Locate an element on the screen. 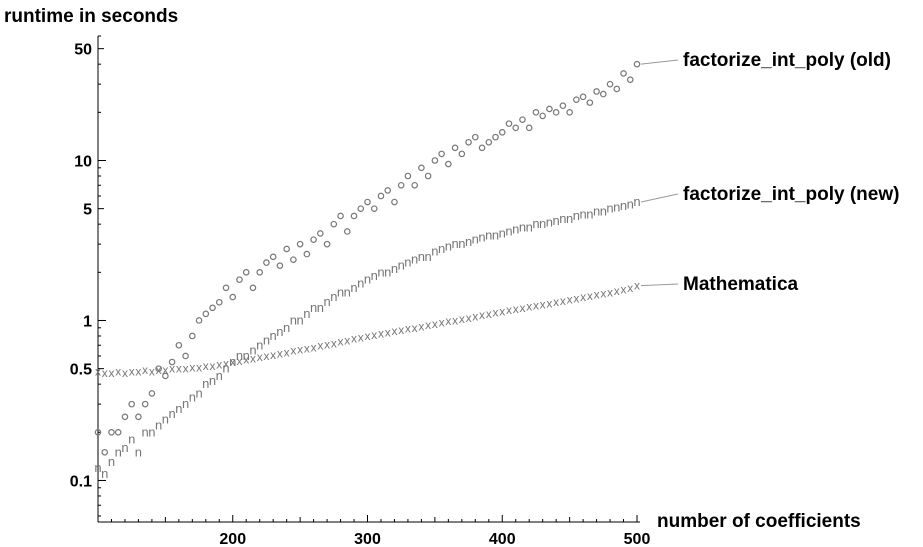 The image size is (923, 547). x-tick-label: 400 is located at coordinates (502, 539).